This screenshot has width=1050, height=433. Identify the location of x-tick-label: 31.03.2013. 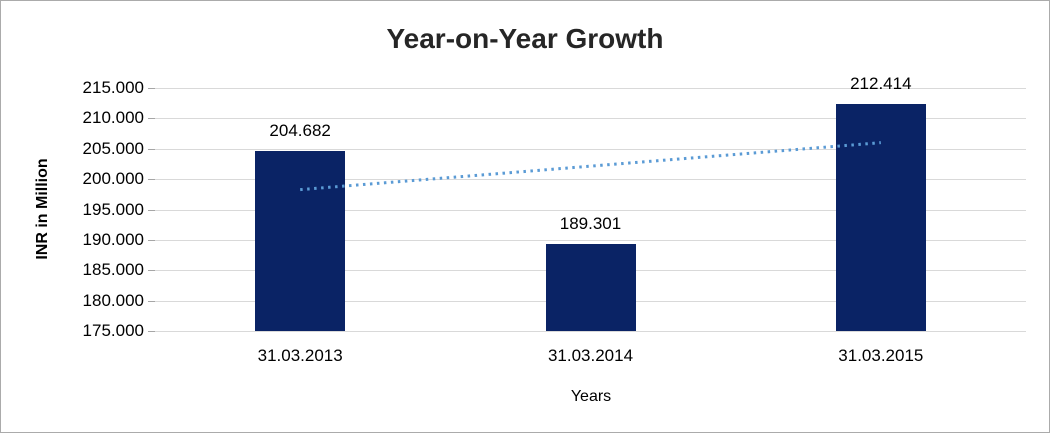
(300, 355).